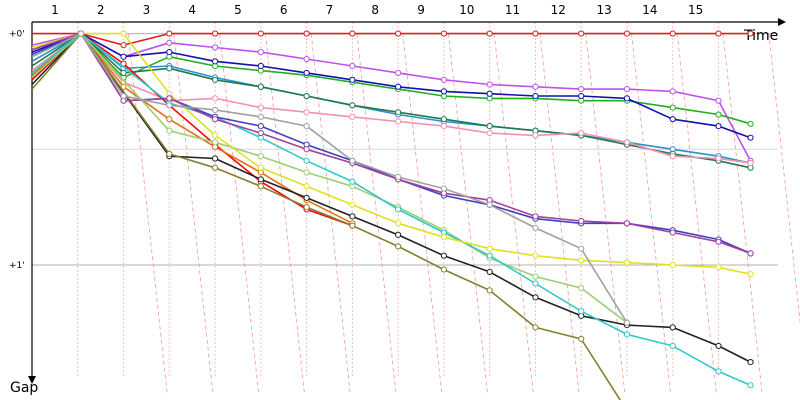 This screenshot has height=400, width=800. I want to click on x-tick-label: 7, so click(330, 10).